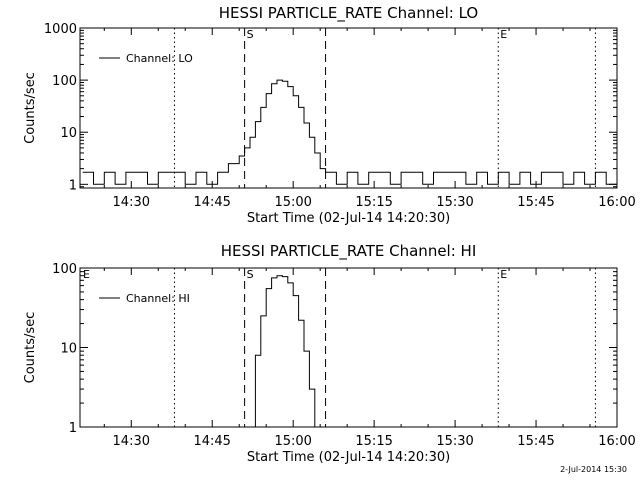 This screenshot has width=640, height=480. I want to click on chart1-ytick-label: 10, so click(68, 349).